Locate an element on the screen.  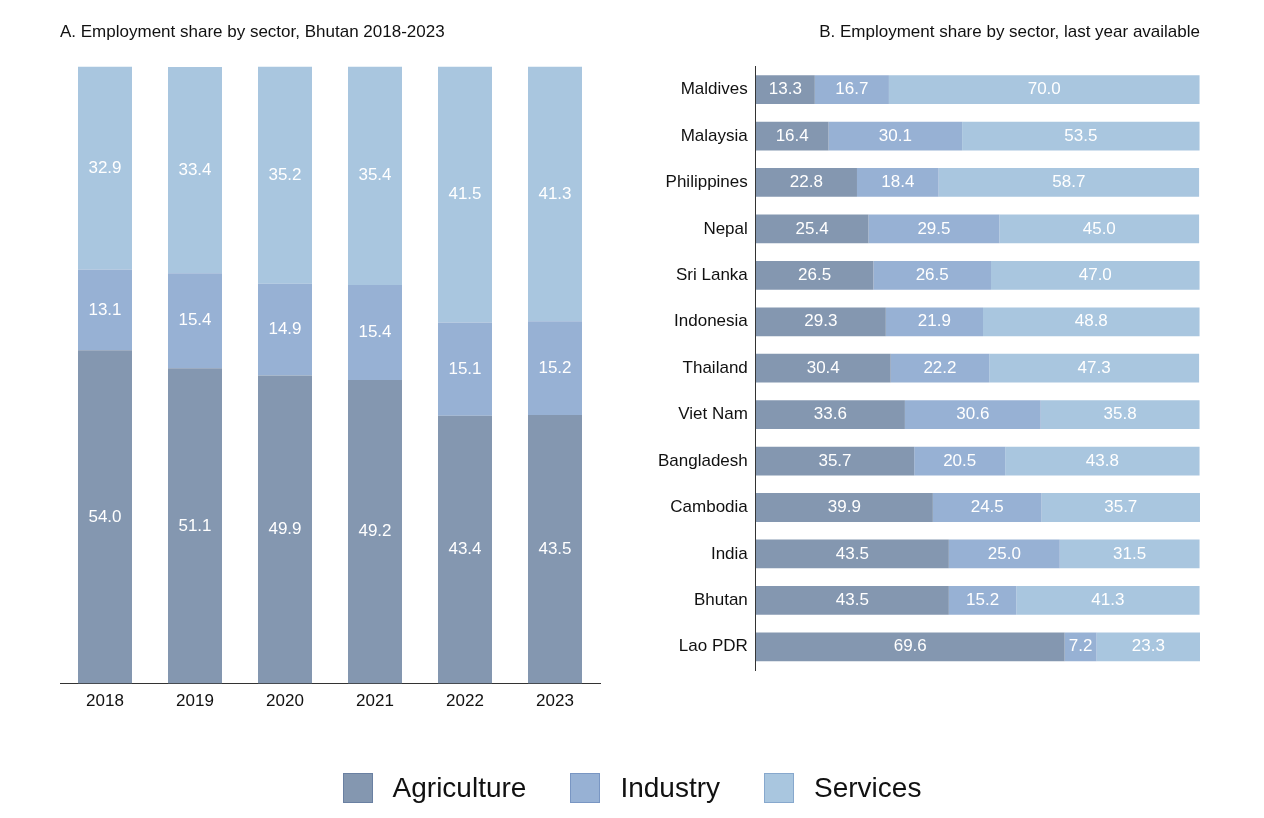
data-label: 30.6 is located at coordinates (973, 414).